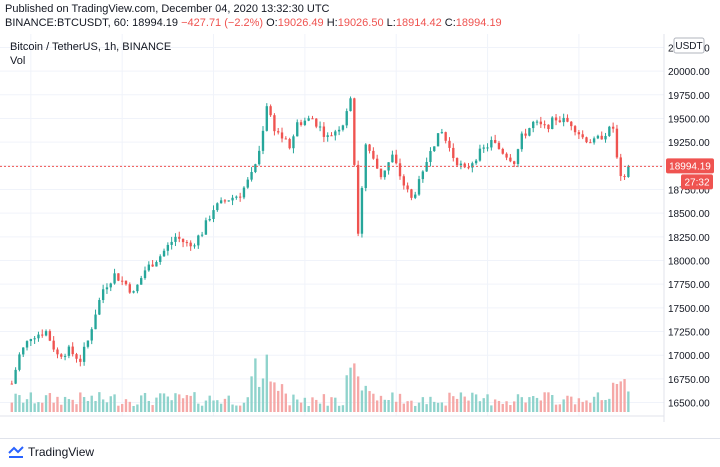 The height and width of the screenshot is (467, 720). I want to click on volume-legend: Vol, so click(17, 61).